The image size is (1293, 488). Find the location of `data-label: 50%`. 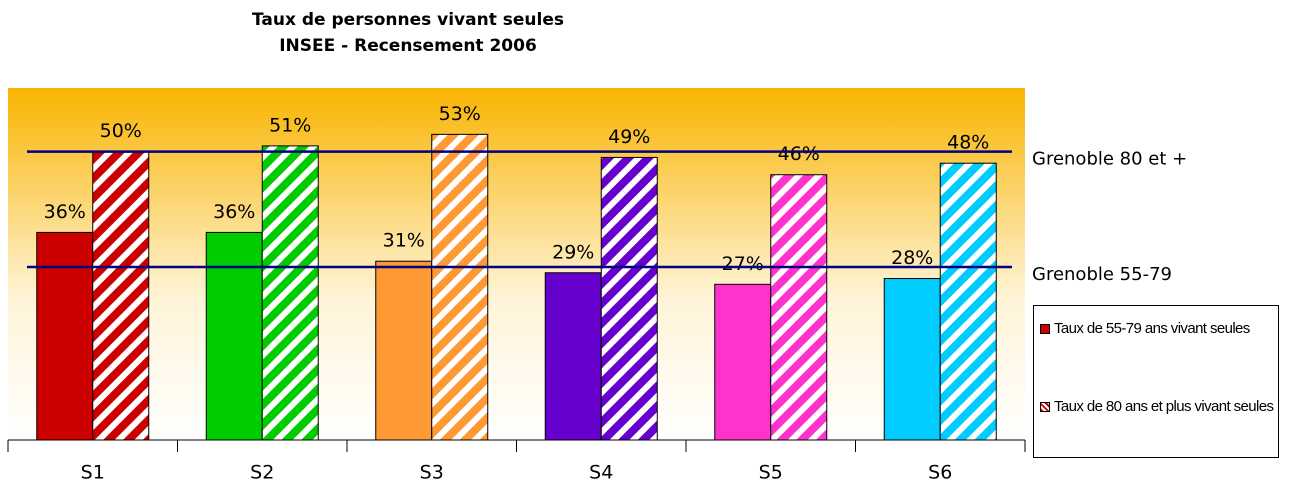

data-label: 50% is located at coordinates (121, 131).